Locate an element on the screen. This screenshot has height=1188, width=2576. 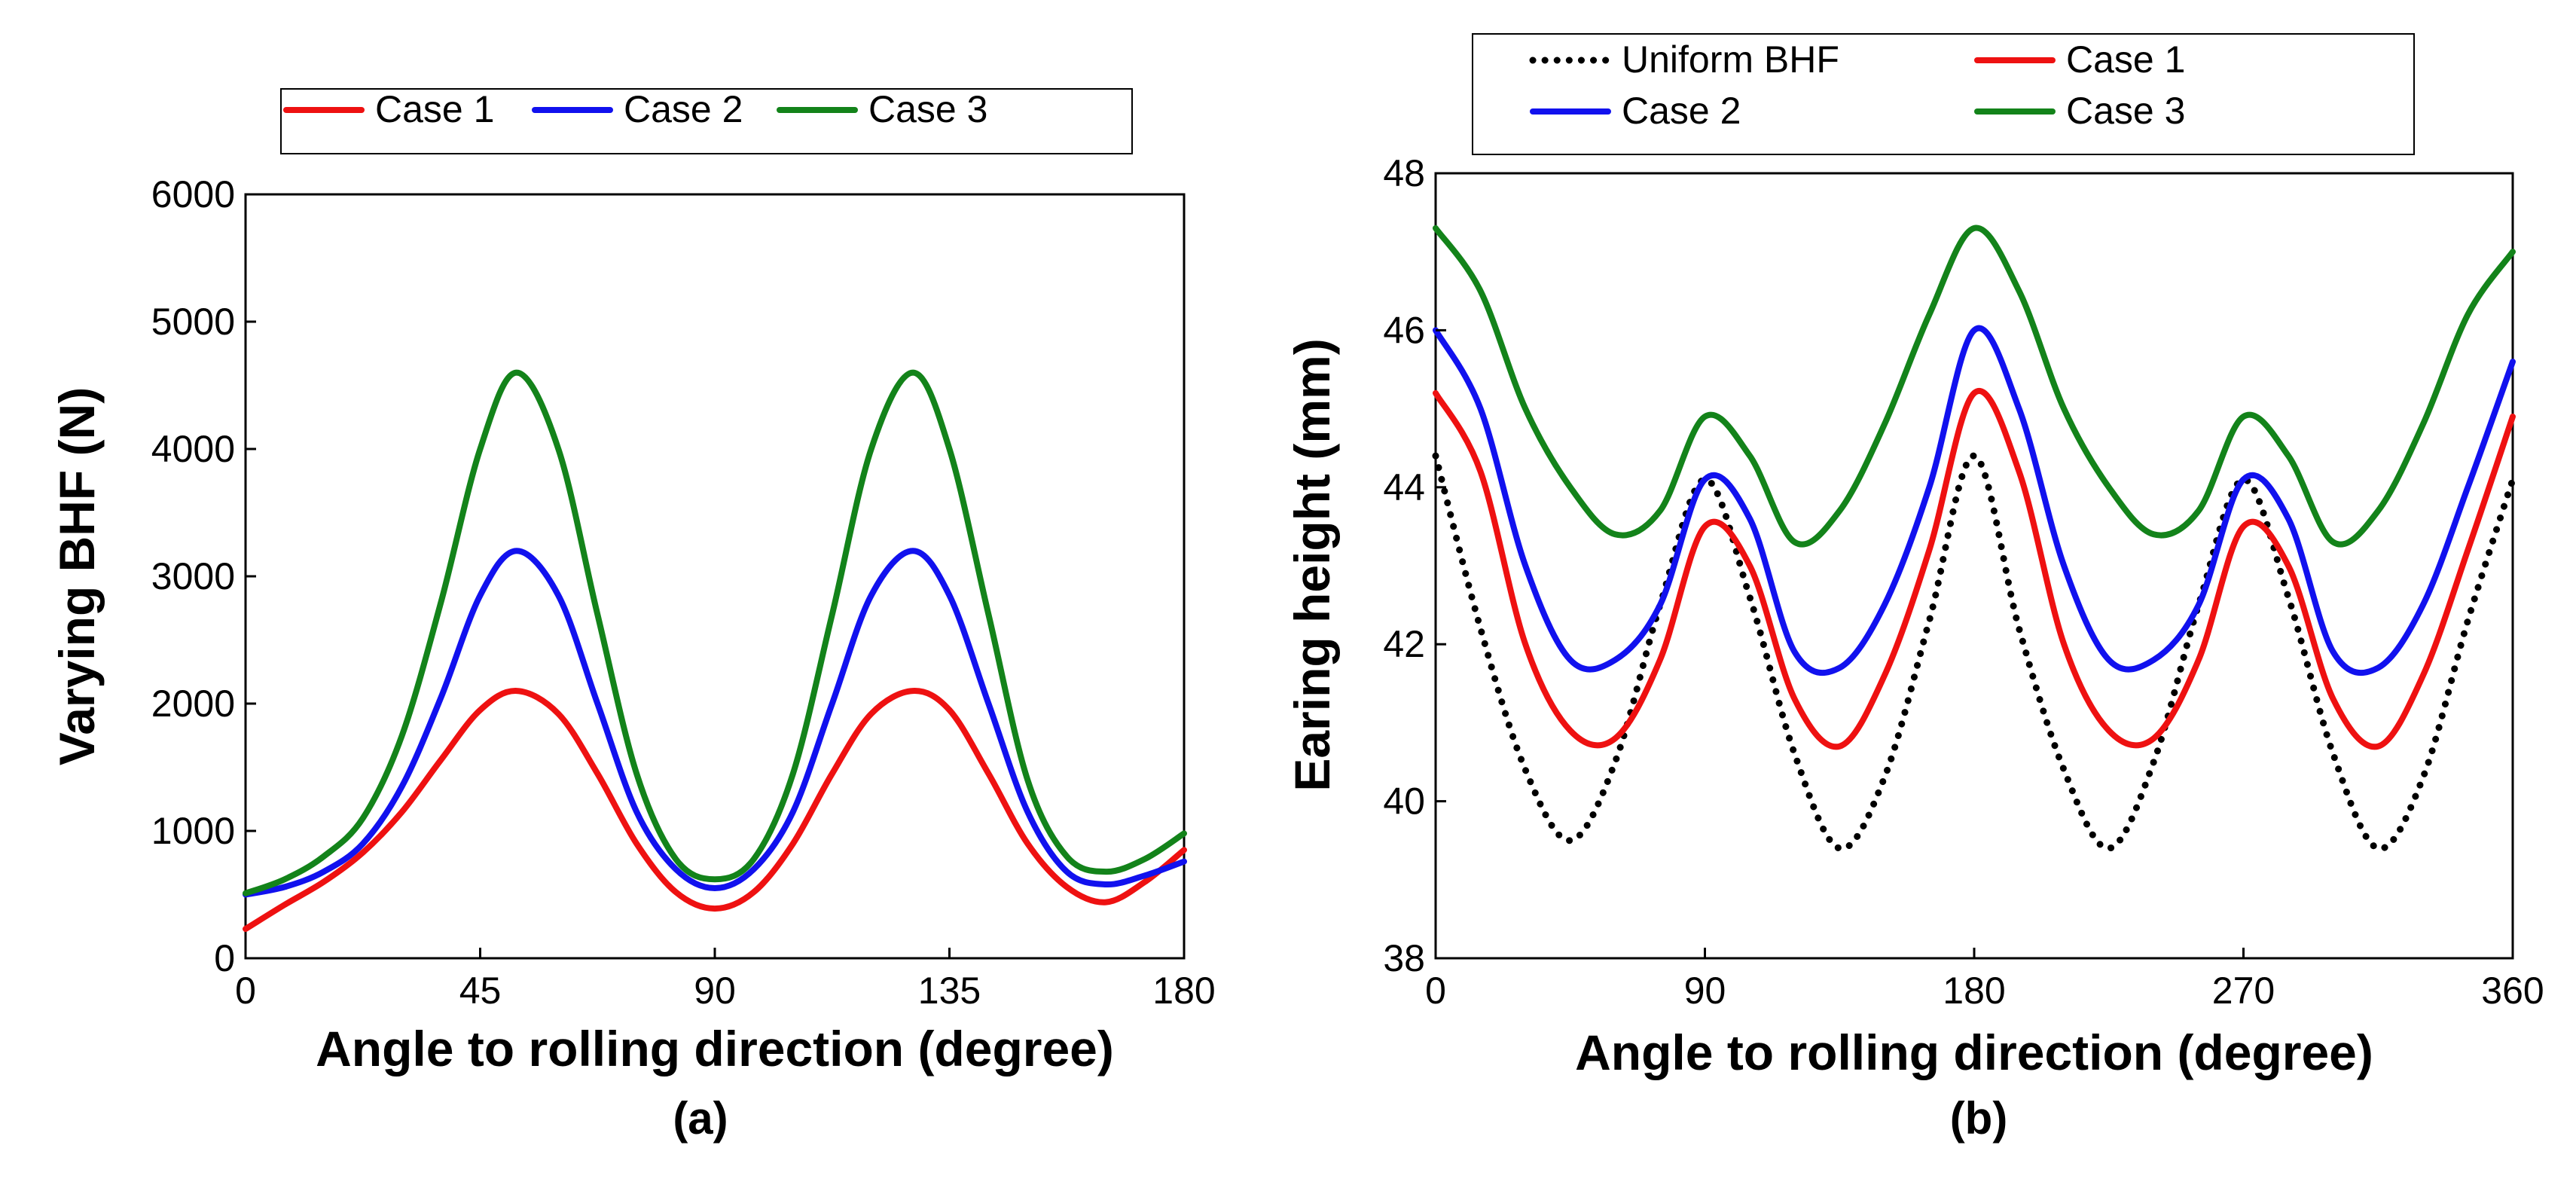
y-axis-label-a: Varying BHF (N) is located at coordinates (77, 576).